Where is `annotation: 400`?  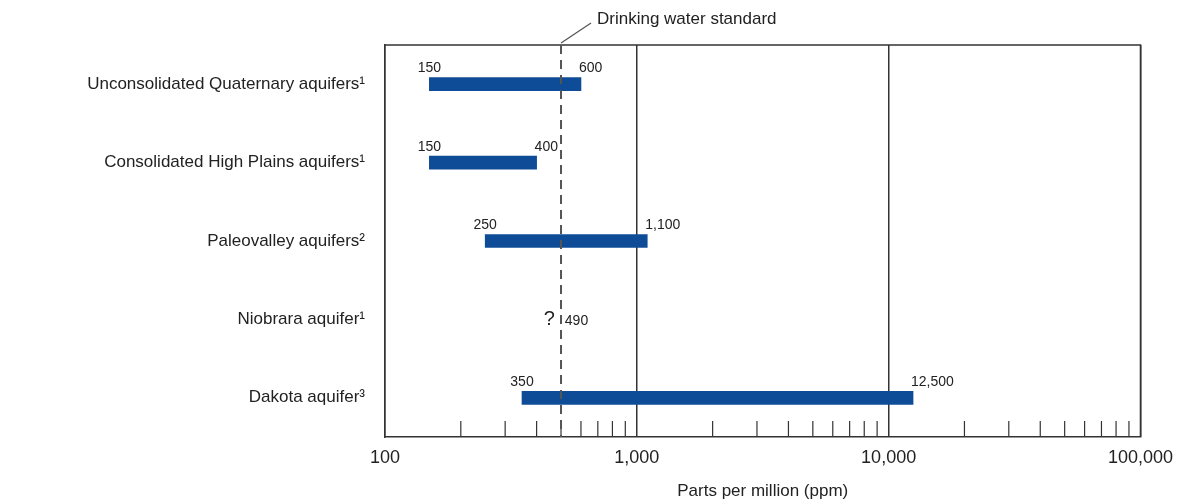 annotation: 400 is located at coordinates (546, 145).